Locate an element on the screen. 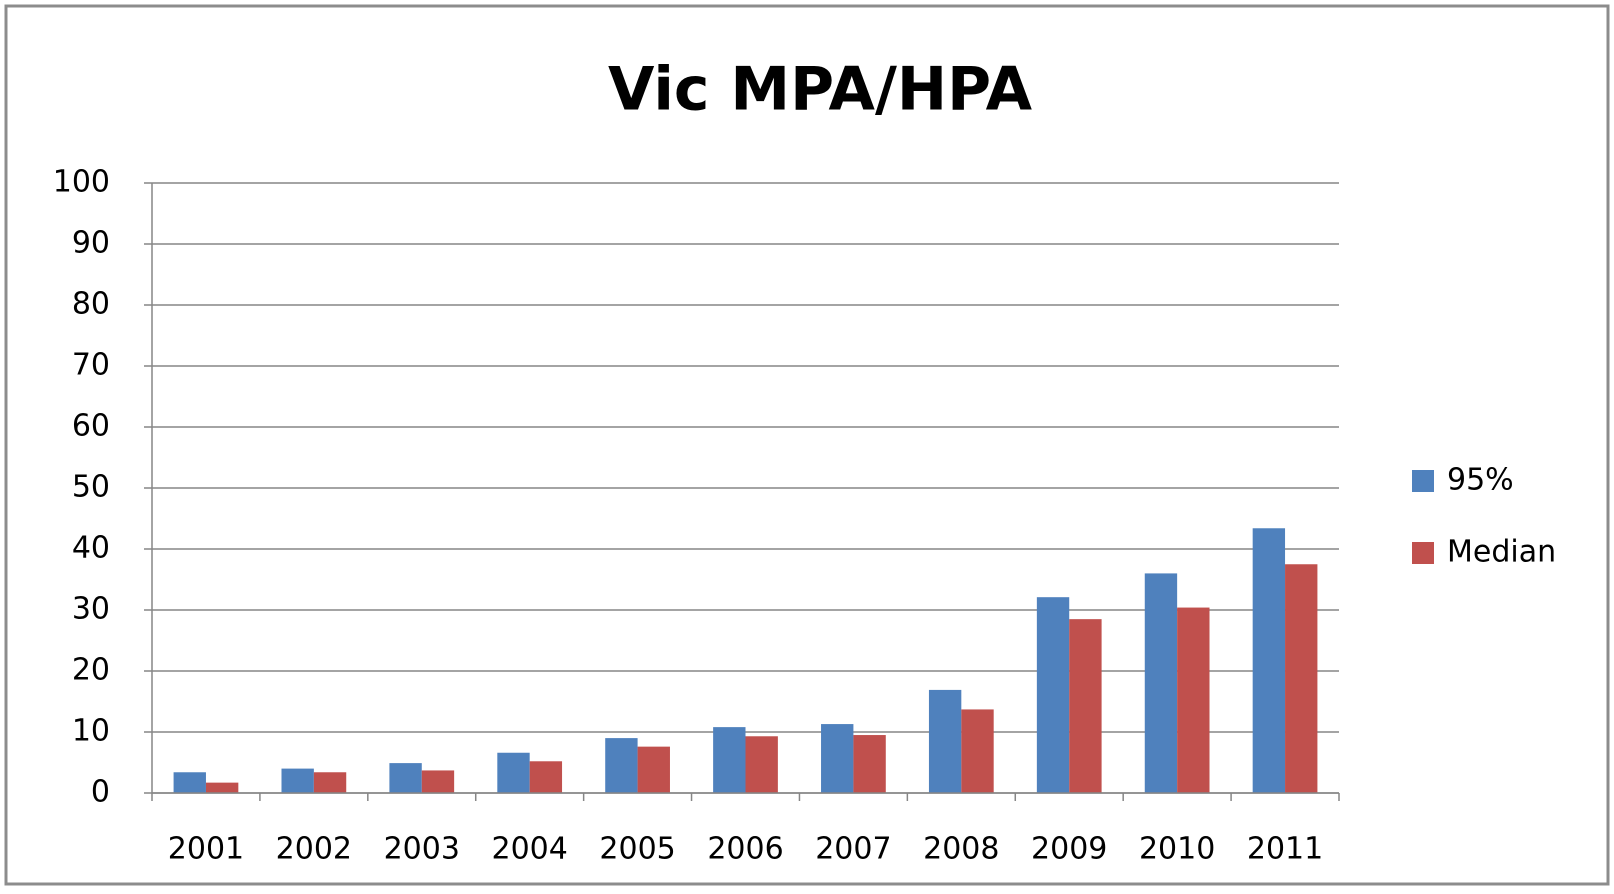 This screenshot has width=1614, height=894. y-tick-label: 20 is located at coordinates (91, 670).